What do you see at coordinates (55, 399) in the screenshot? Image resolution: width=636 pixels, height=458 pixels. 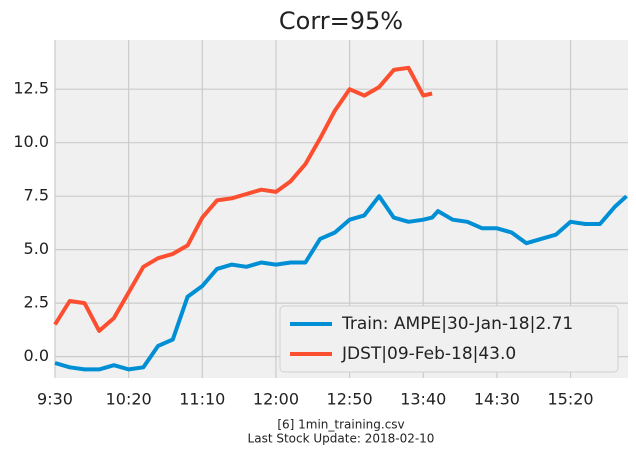 I see `x-tick-label: 9:30` at bounding box center [55, 399].